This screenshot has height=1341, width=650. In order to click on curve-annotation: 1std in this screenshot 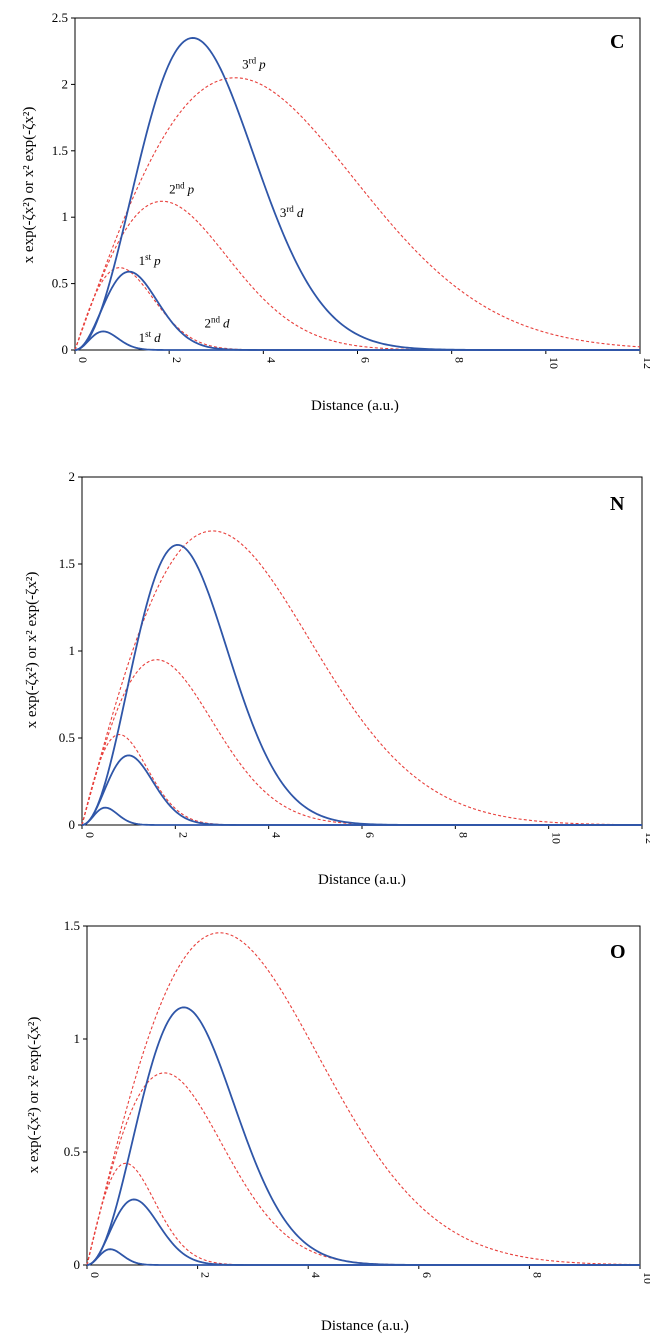, I will do `click(150, 337)`.